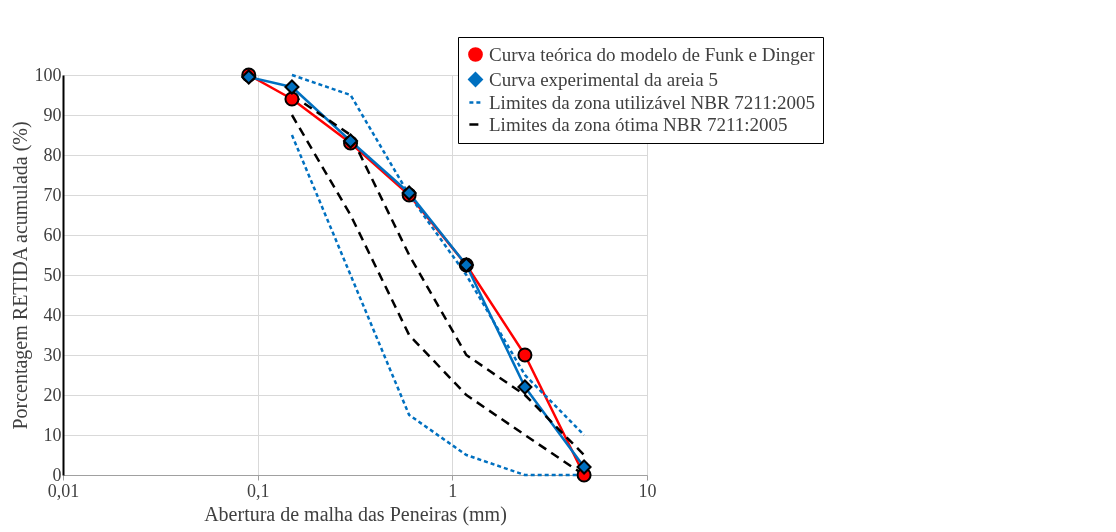 This screenshot has width=1116, height=532. Describe the element at coordinates (52, 154) in the screenshot. I see `y-tick-label: 80` at that location.